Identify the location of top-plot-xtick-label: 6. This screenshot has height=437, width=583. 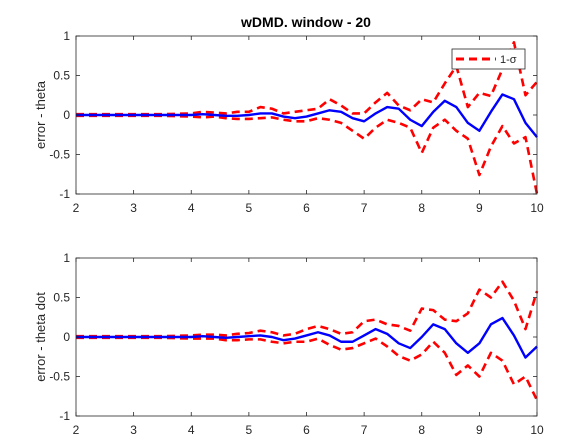
(306, 208).